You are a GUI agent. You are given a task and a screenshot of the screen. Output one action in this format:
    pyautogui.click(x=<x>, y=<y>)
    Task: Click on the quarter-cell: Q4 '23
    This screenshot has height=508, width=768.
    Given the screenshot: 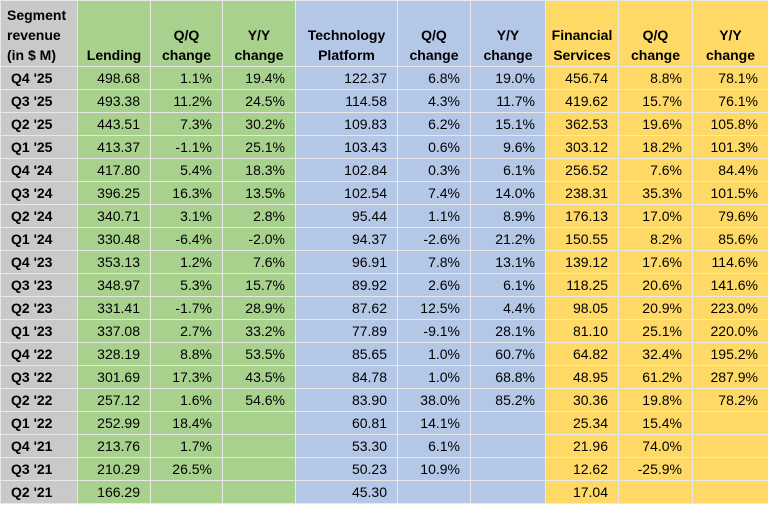 What is the action you would take?
    pyautogui.click(x=39, y=262)
    